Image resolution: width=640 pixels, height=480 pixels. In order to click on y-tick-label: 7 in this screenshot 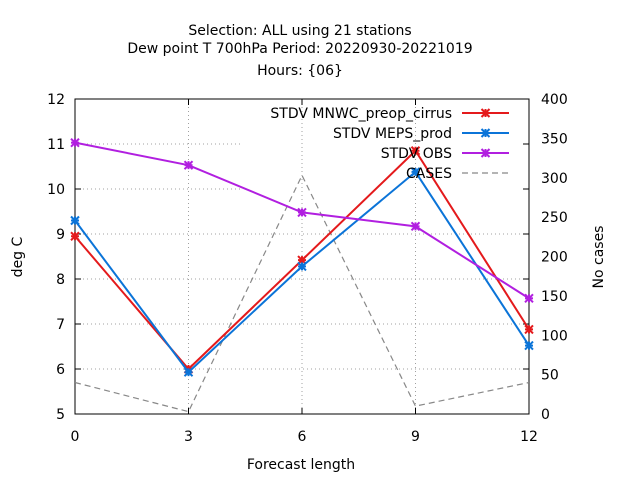, I will do `click(60, 325)`.